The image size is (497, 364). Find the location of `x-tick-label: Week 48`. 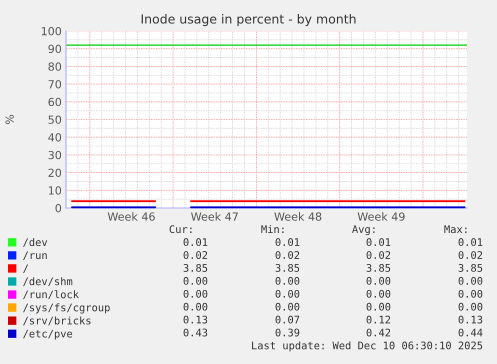

x-tick-label: Week 48 is located at coordinates (298, 216).